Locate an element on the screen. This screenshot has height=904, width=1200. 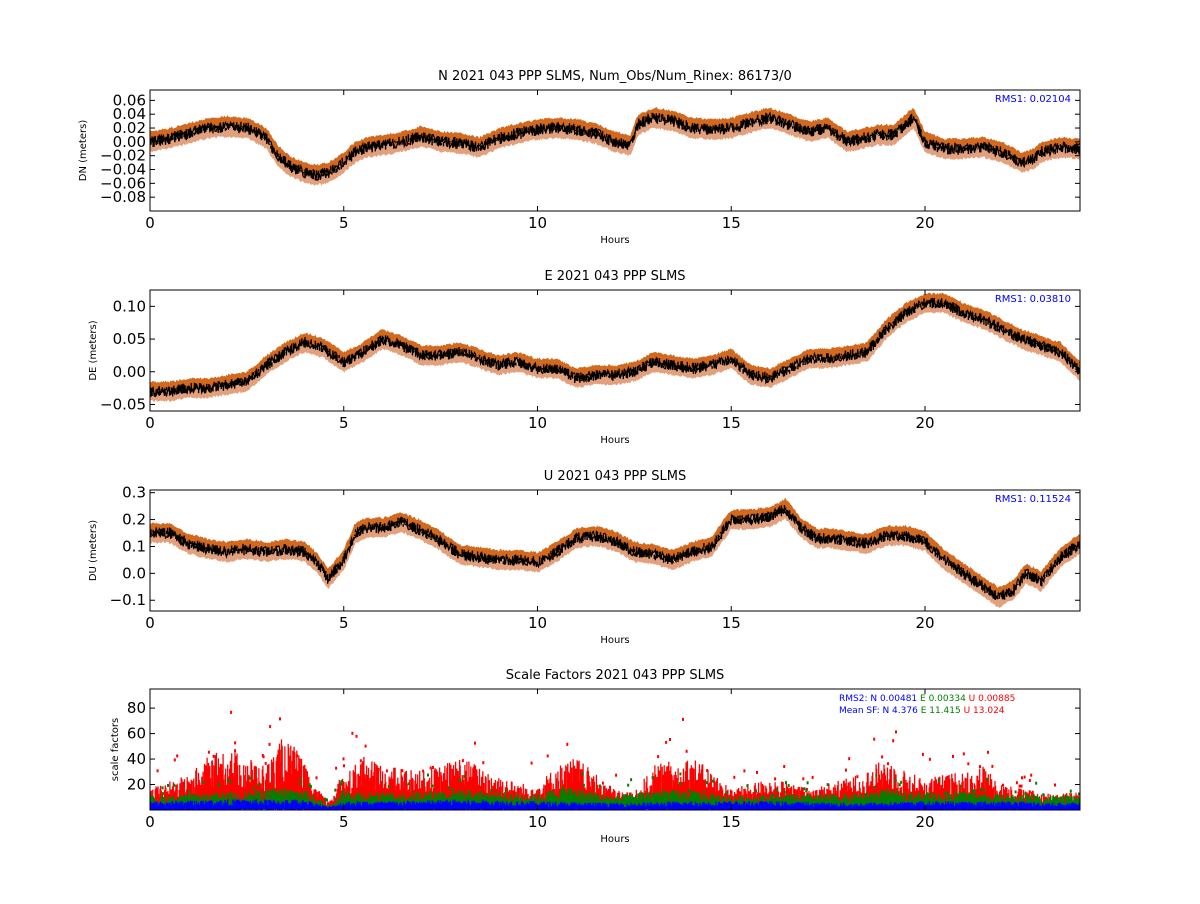
y-tick-label: 0.00 is located at coordinates (129, 142).